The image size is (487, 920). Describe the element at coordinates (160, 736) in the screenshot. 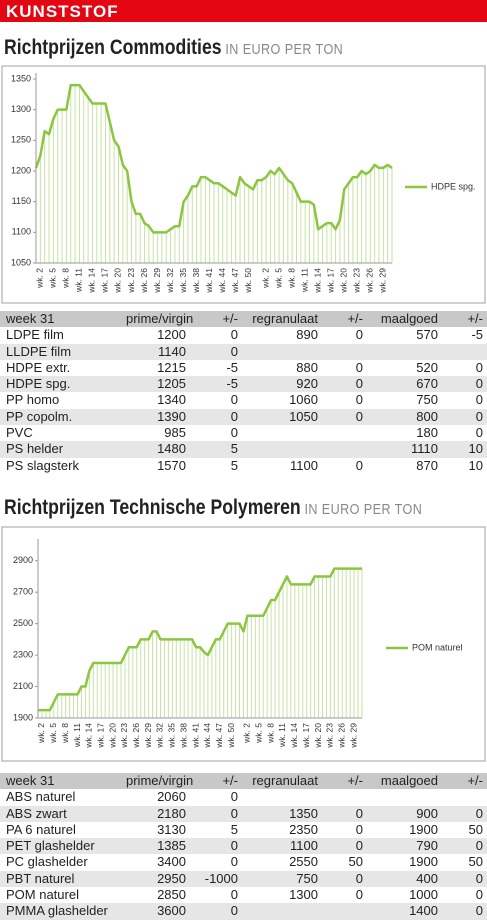

I see `x-tick-label: wk. 32` at that location.